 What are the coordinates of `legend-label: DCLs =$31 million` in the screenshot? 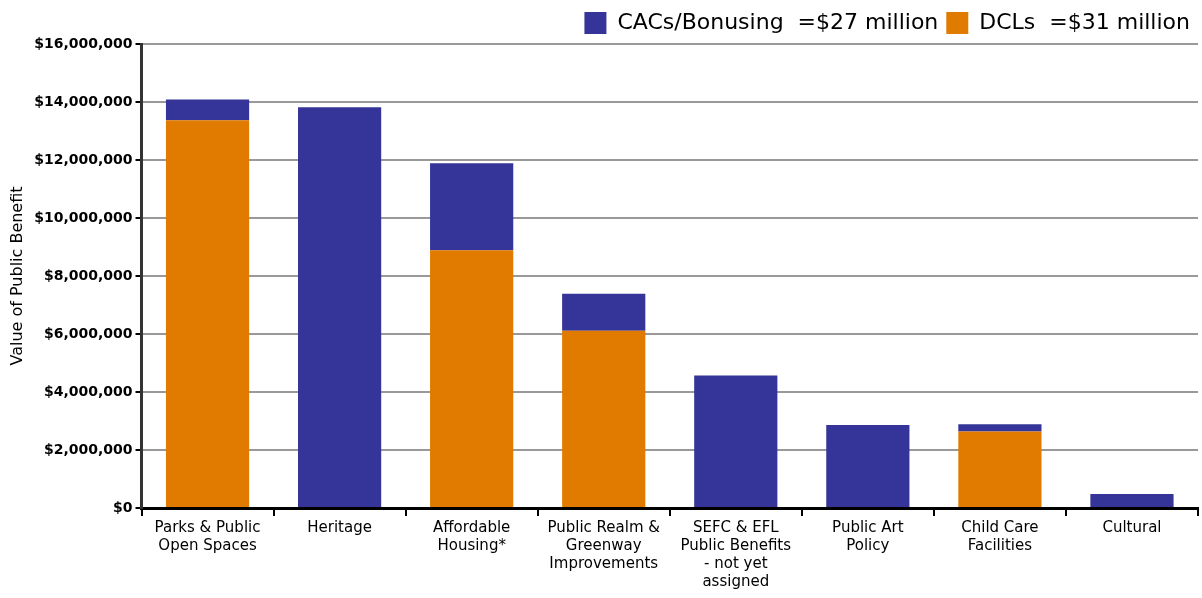 It's located at (1085, 21).